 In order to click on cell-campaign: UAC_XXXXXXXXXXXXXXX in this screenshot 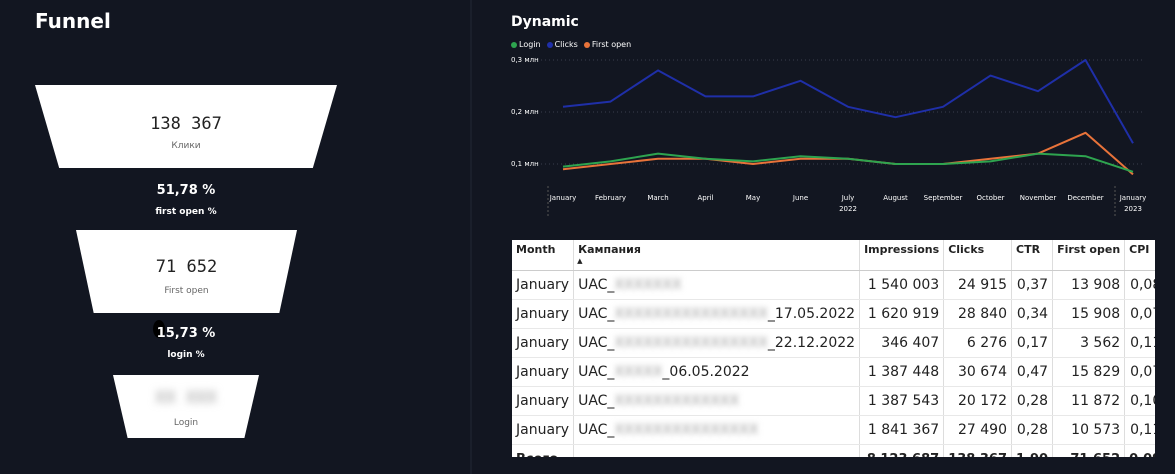, I will do `click(717, 430)`.